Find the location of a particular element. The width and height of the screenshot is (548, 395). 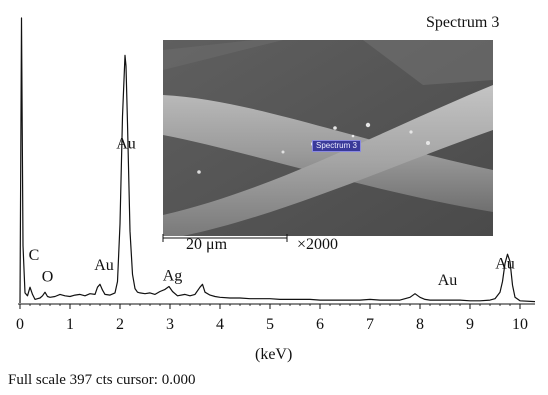

x-tick-label: 2 is located at coordinates (120, 324).